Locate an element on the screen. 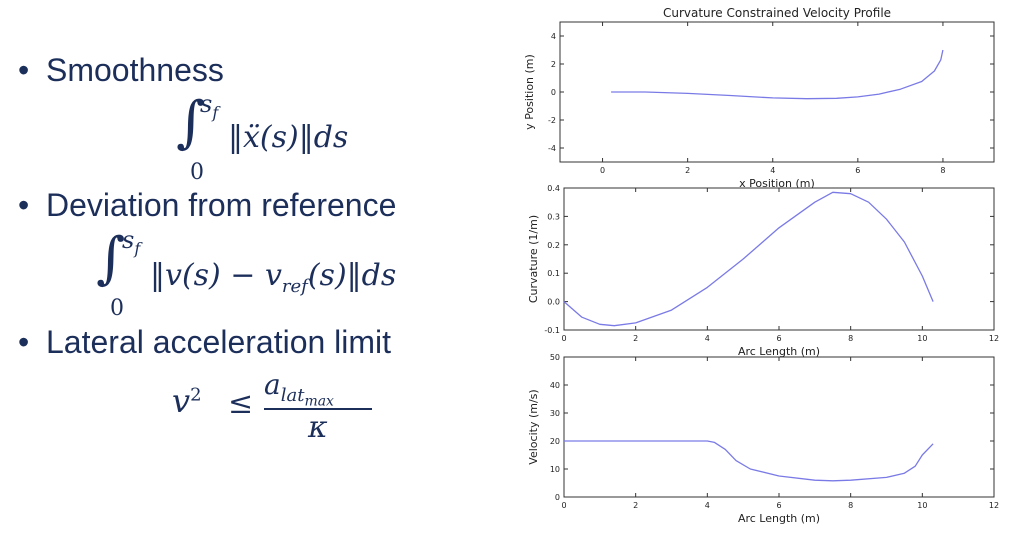 The width and height of the screenshot is (1024, 534). smoothness-integrand: ‖ẍ(s)‖ds is located at coordinates (288, 137).